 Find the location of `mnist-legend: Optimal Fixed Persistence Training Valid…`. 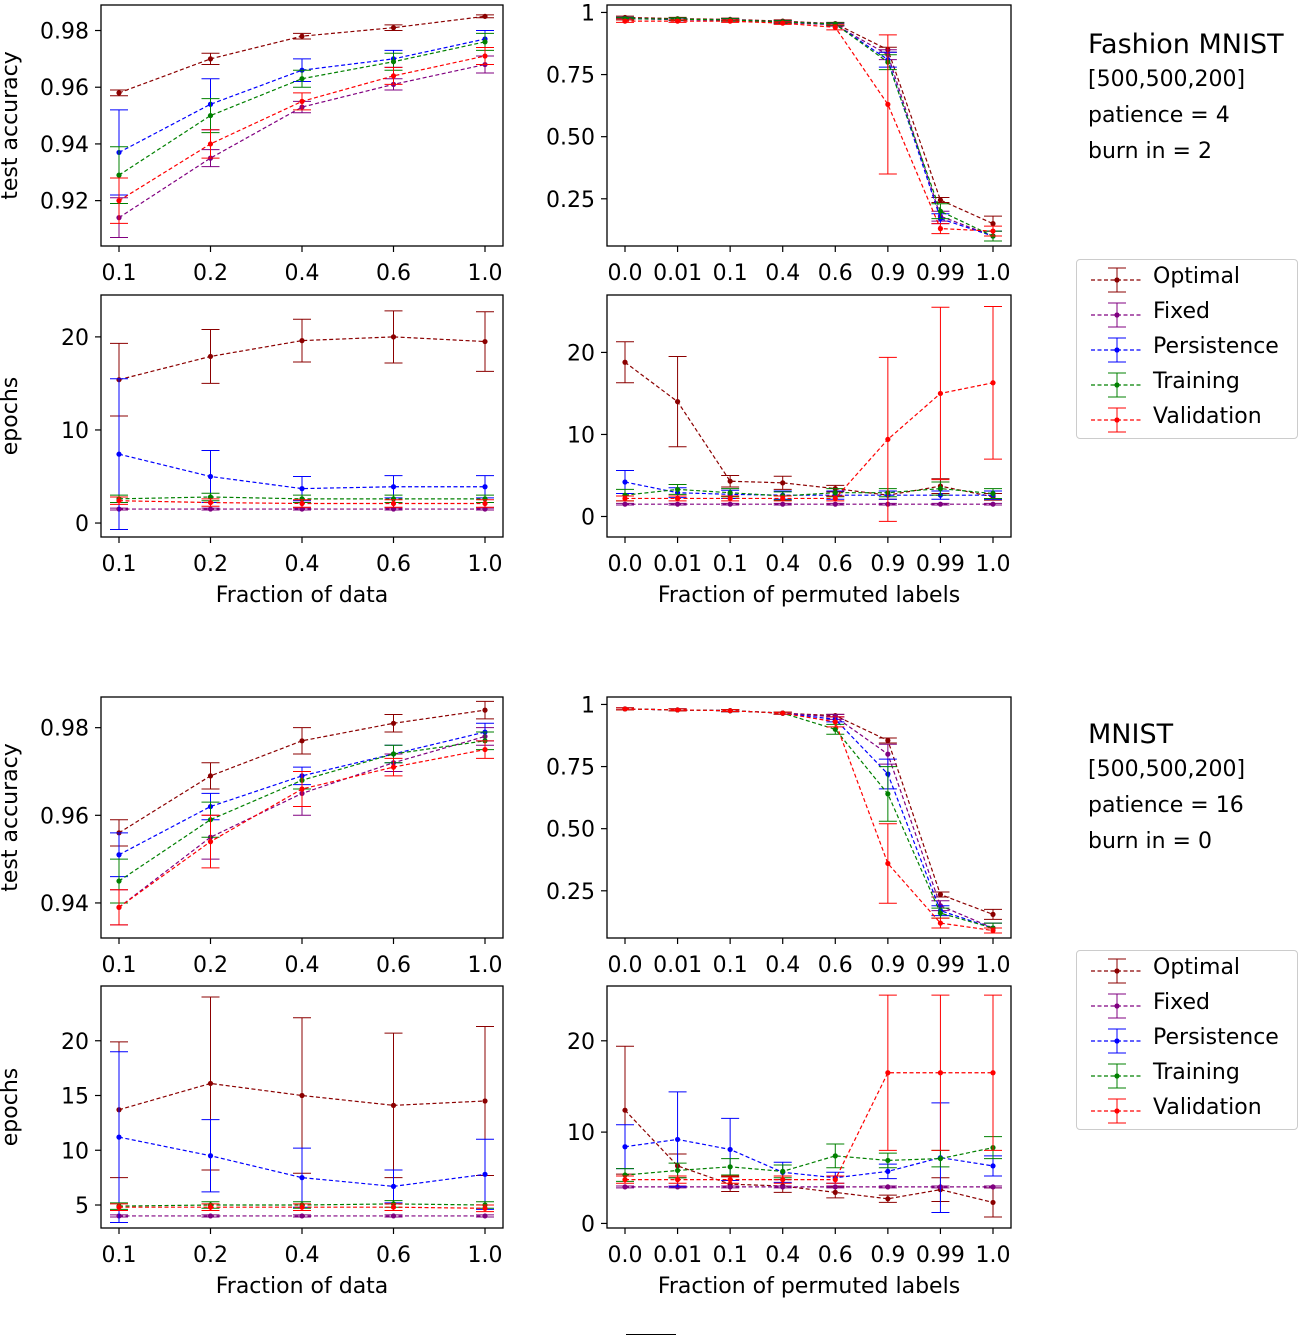

mnist-legend: Optimal Fixed Persistence Training Valid… is located at coordinates (1187, 1040).